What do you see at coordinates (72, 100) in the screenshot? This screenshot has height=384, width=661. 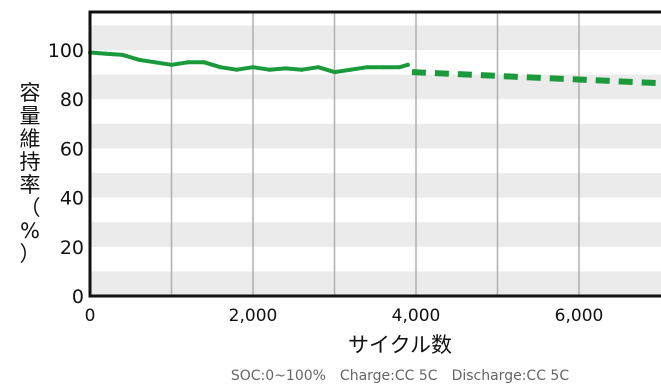 I see `y-tick-label: 80` at bounding box center [72, 100].